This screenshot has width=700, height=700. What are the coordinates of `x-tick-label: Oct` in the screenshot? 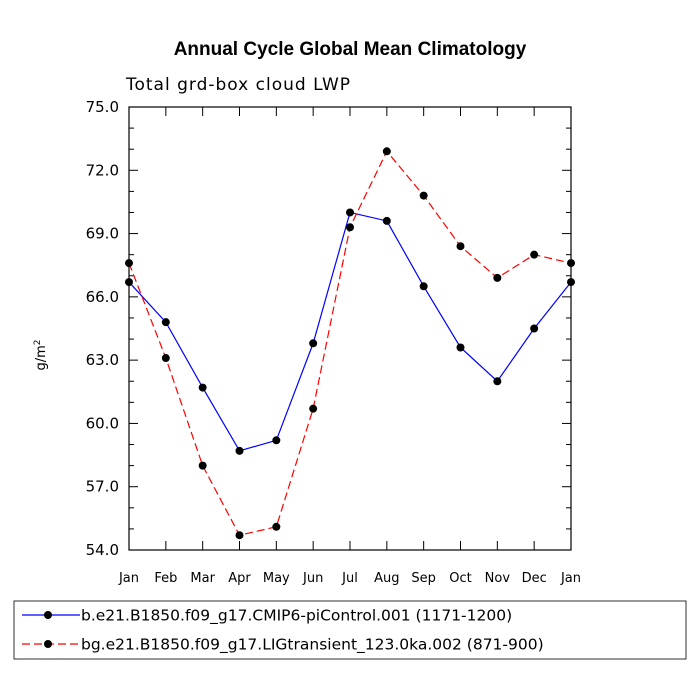 It's located at (460, 578).